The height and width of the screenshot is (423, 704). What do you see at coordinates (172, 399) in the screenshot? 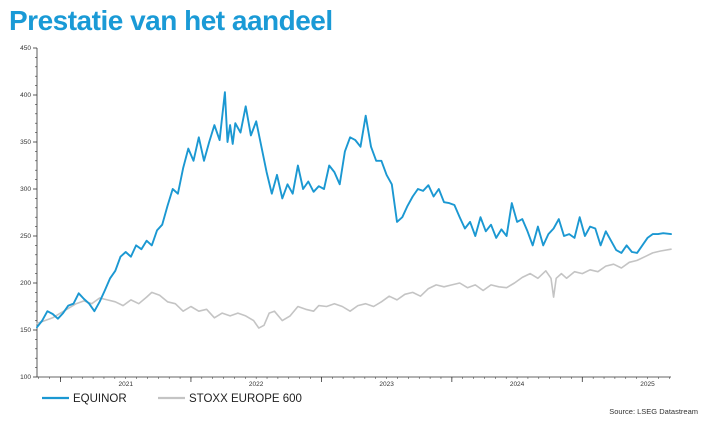
I see `legend: EQUINOR STOXX EUROPE 600` at bounding box center [172, 399].